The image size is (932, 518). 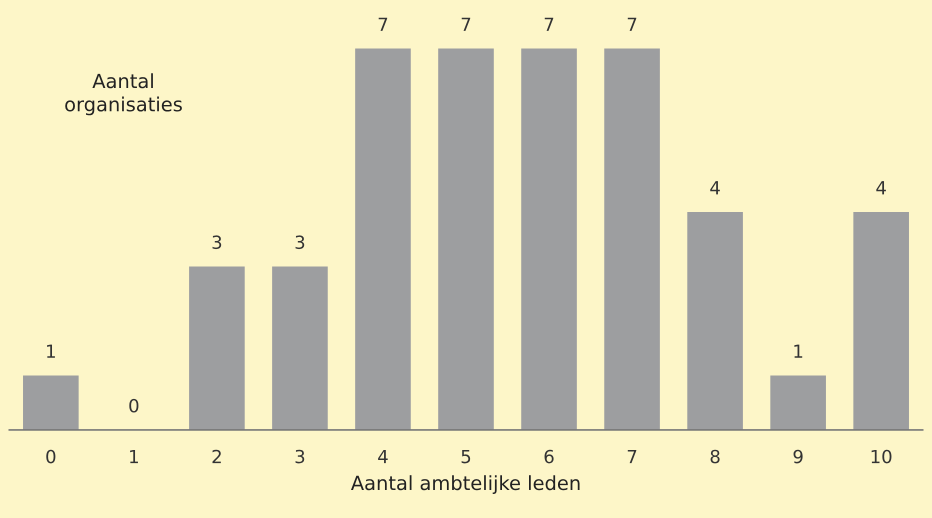 What do you see at coordinates (715, 457) in the screenshot?
I see `x-tick-label: 8` at bounding box center [715, 457].